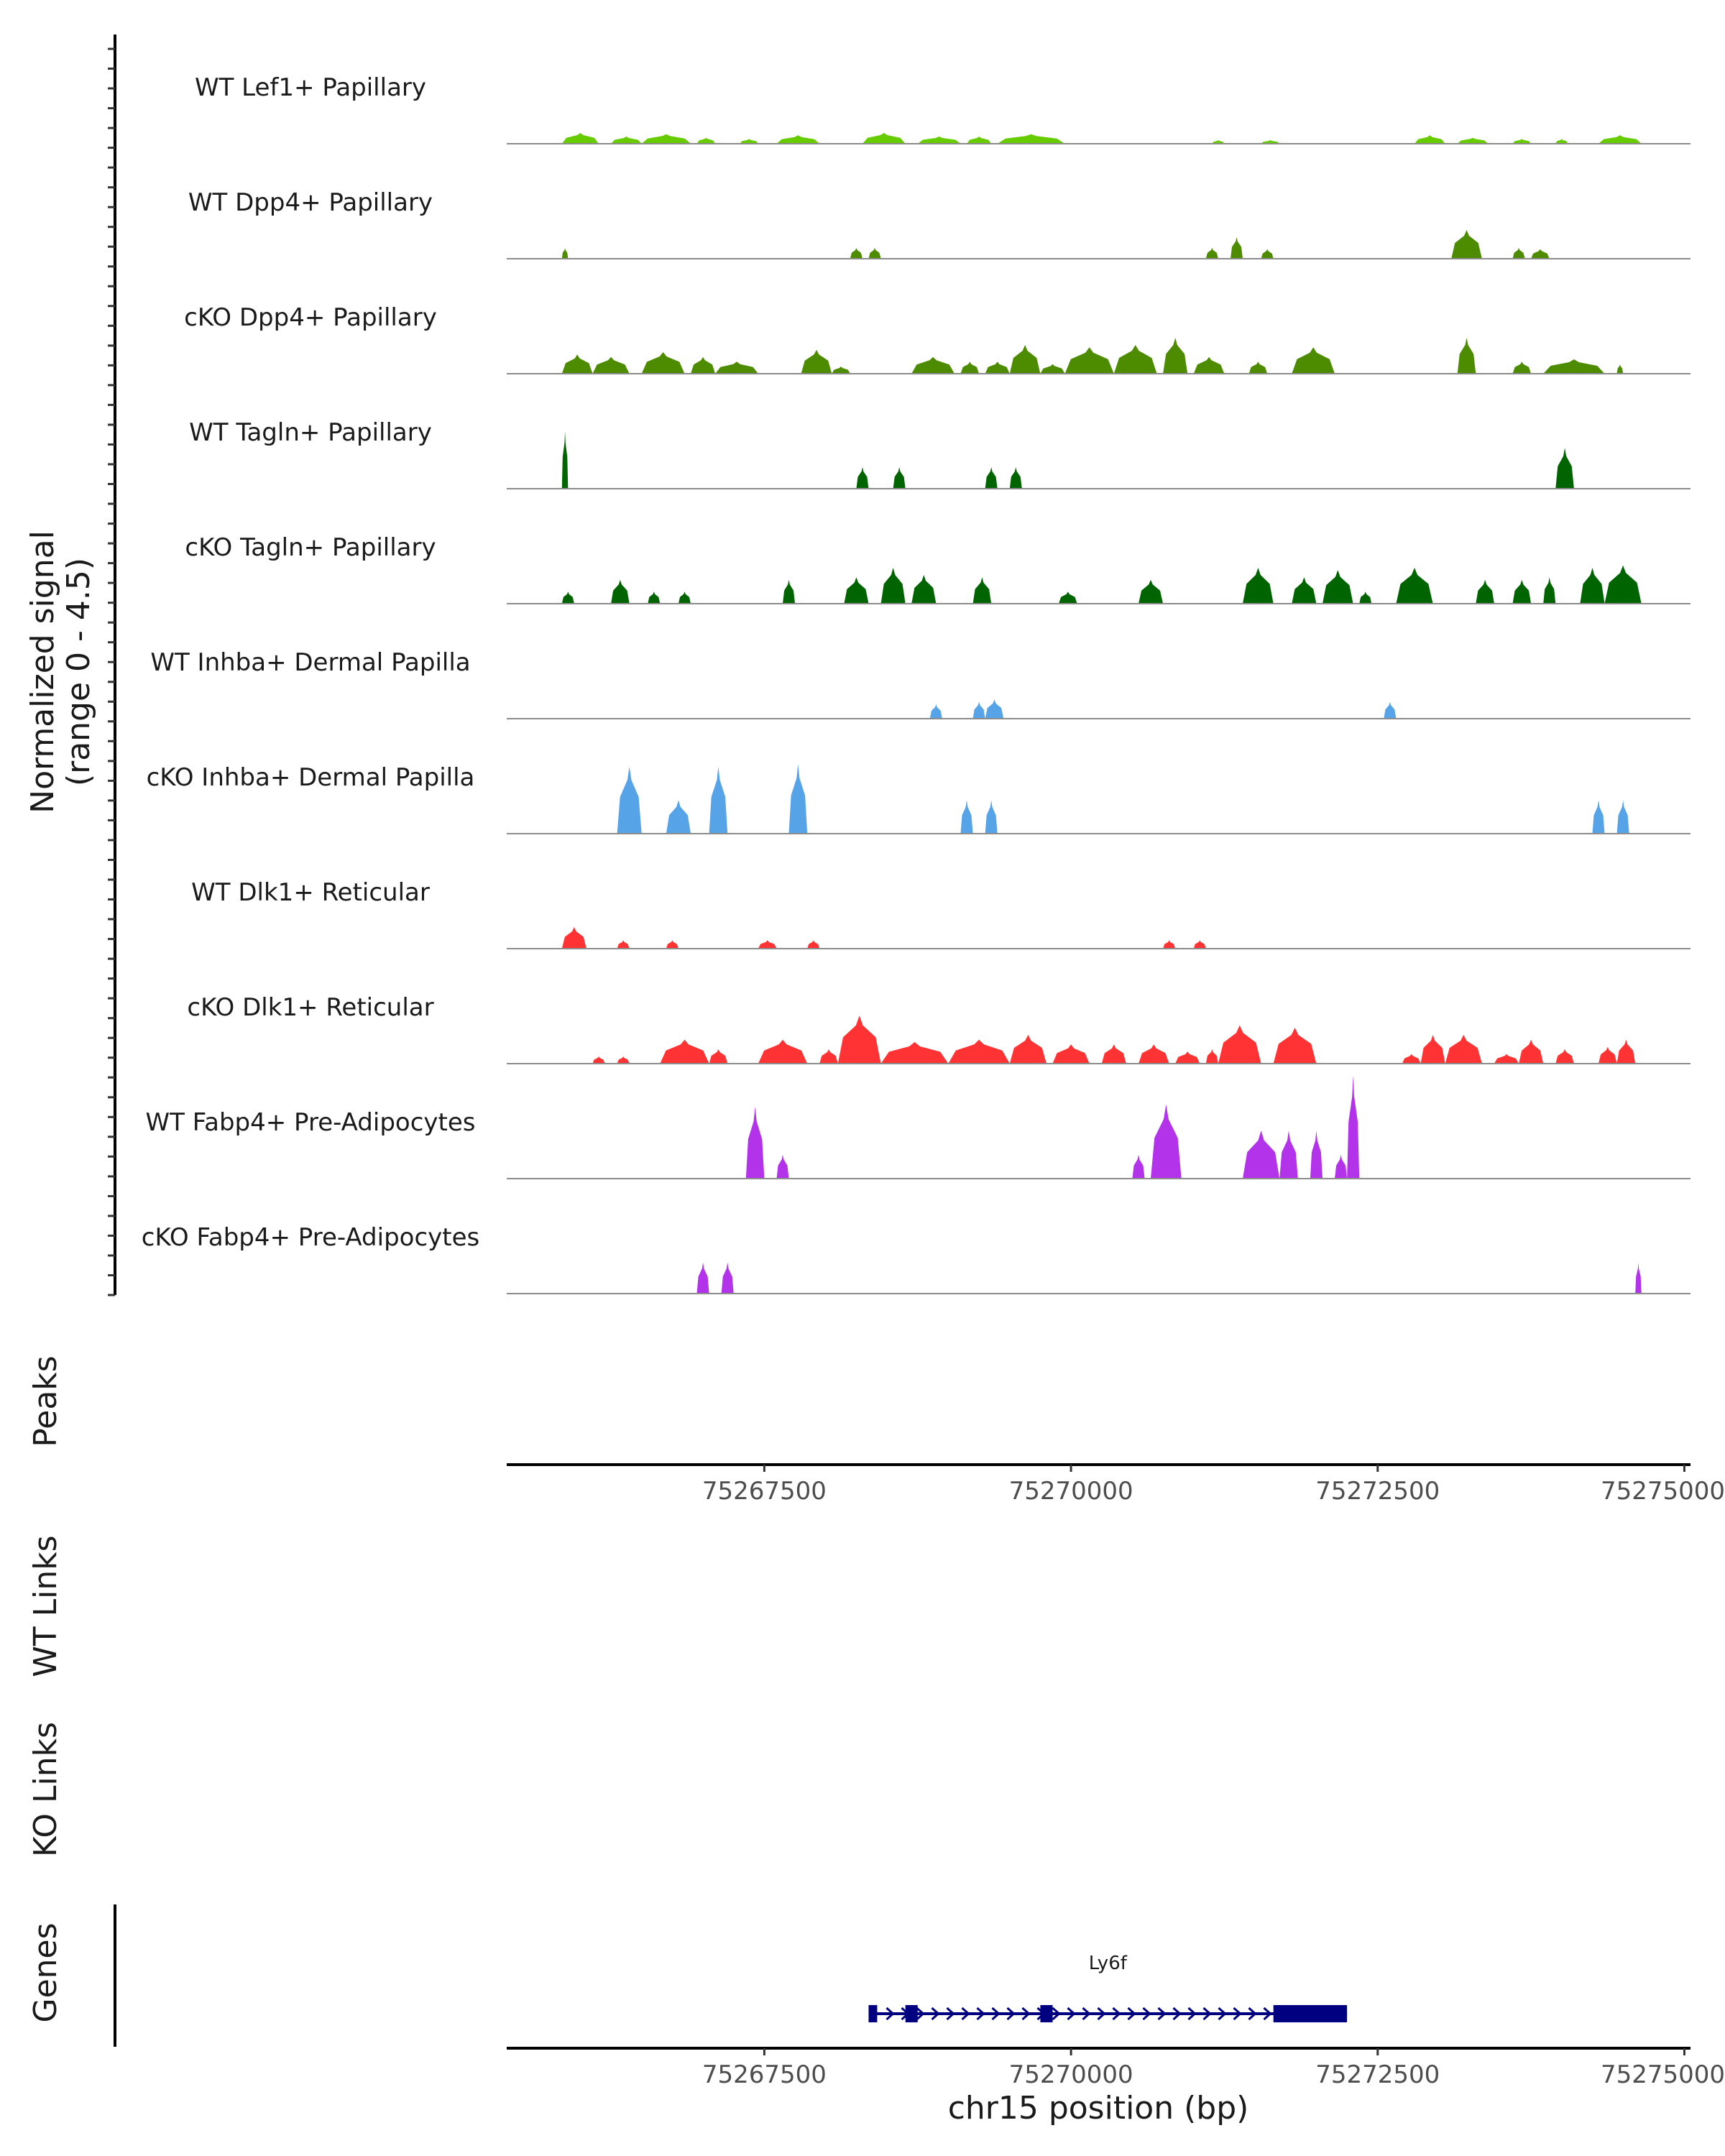  What do you see at coordinates (1116, 1485) in the screenshot?
I see `peaks-x-axis: 75267500 75270000 75272500 75275000` at bounding box center [1116, 1485].